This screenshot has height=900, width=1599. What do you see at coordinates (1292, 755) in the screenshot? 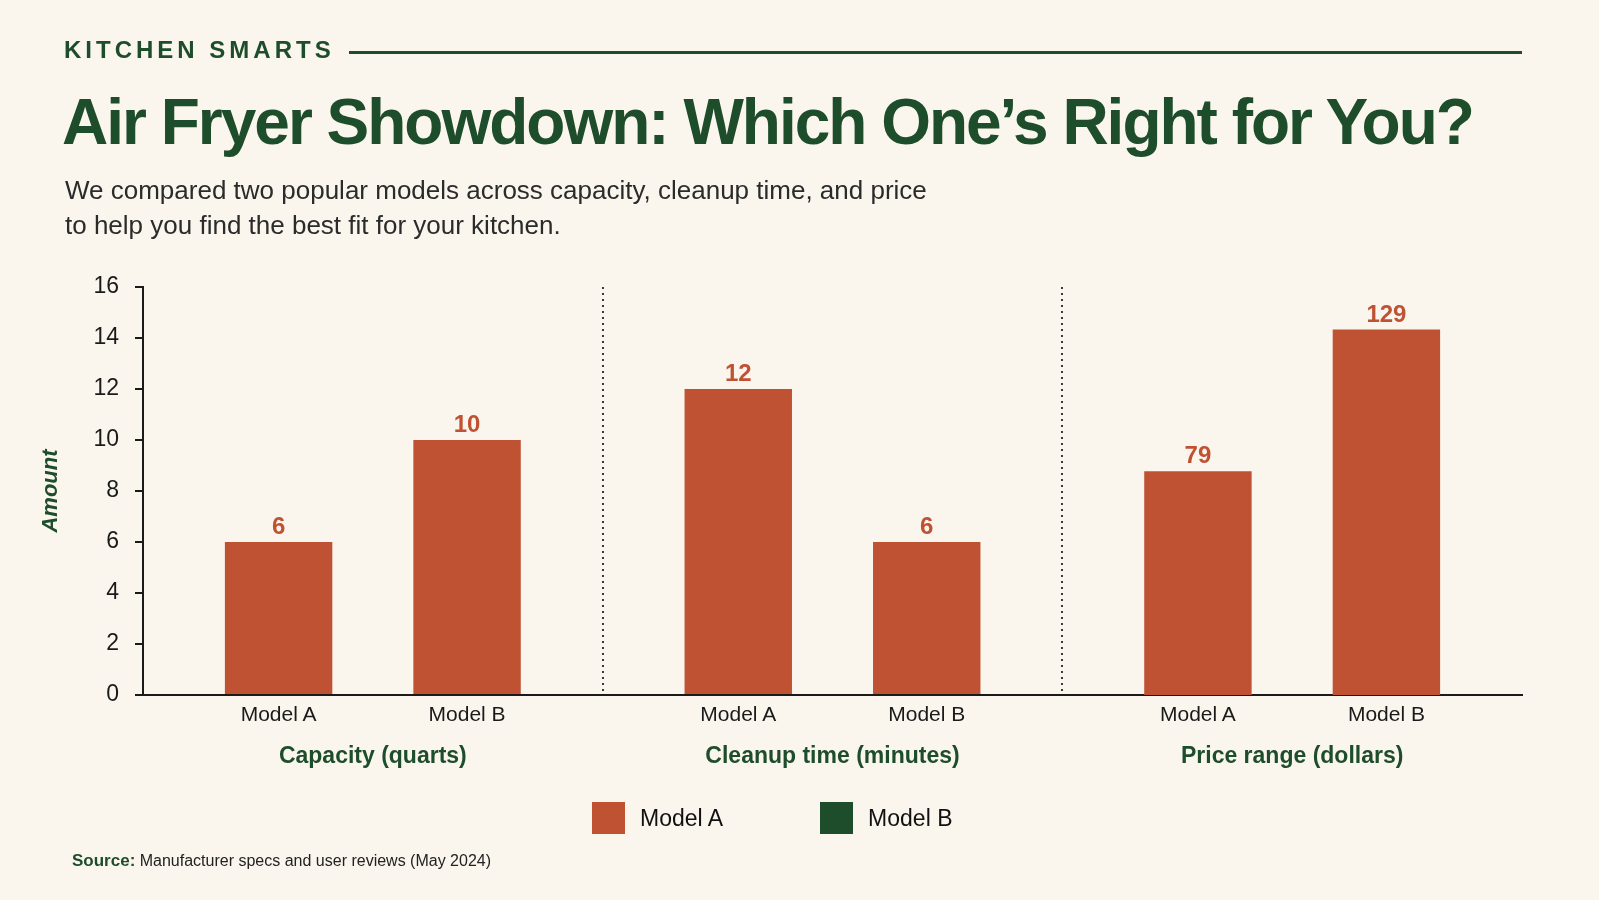
I see `x-tick-label: Price range (dollars)` at bounding box center [1292, 755].